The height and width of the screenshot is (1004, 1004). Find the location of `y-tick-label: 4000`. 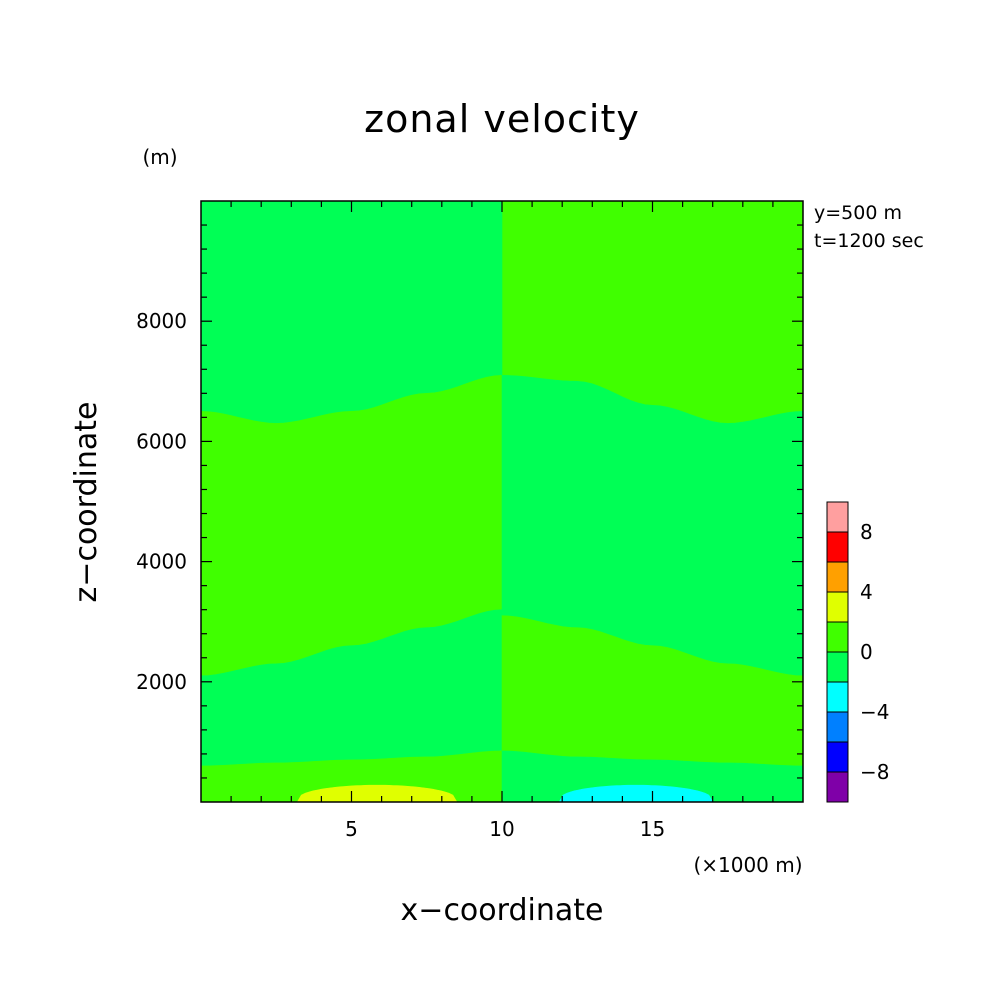

y-tick-label: 4000 is located at coordinates (161, 562).